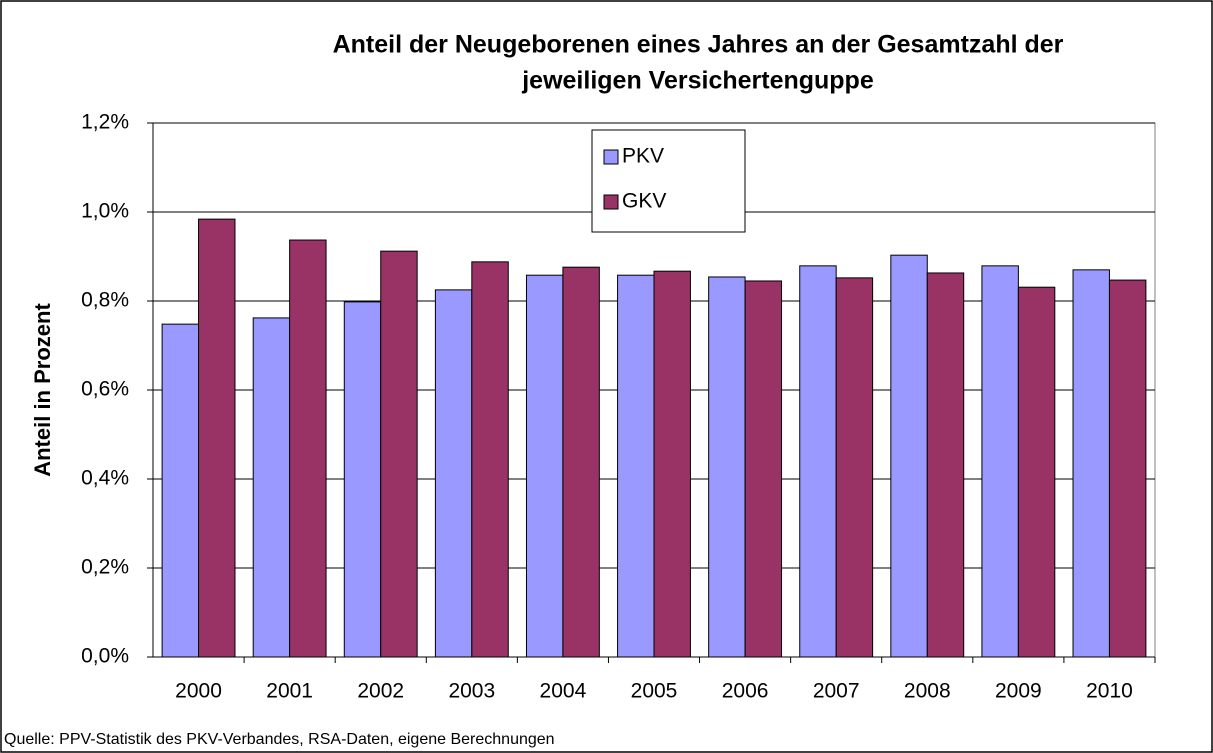 The width and height of the screenshot is (1213, 753). I want to click on legend-box, so click(668, 181).